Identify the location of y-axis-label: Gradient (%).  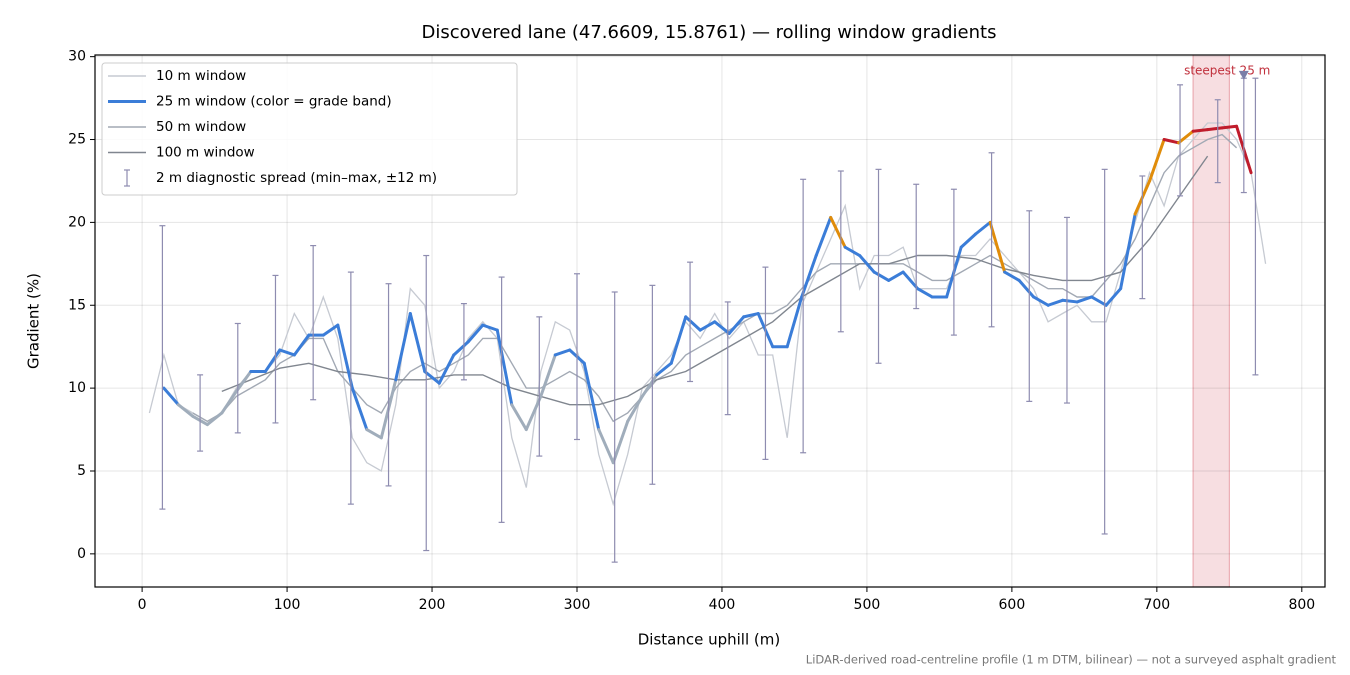
(34, 321).